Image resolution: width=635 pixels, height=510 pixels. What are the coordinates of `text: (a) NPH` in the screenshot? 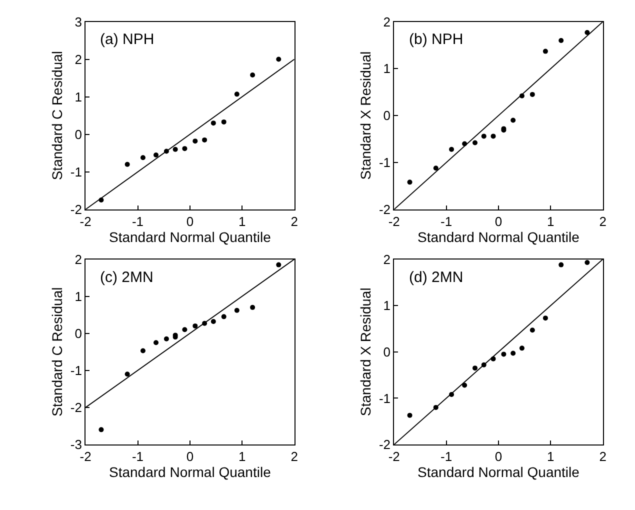 It's located at (127, 39).